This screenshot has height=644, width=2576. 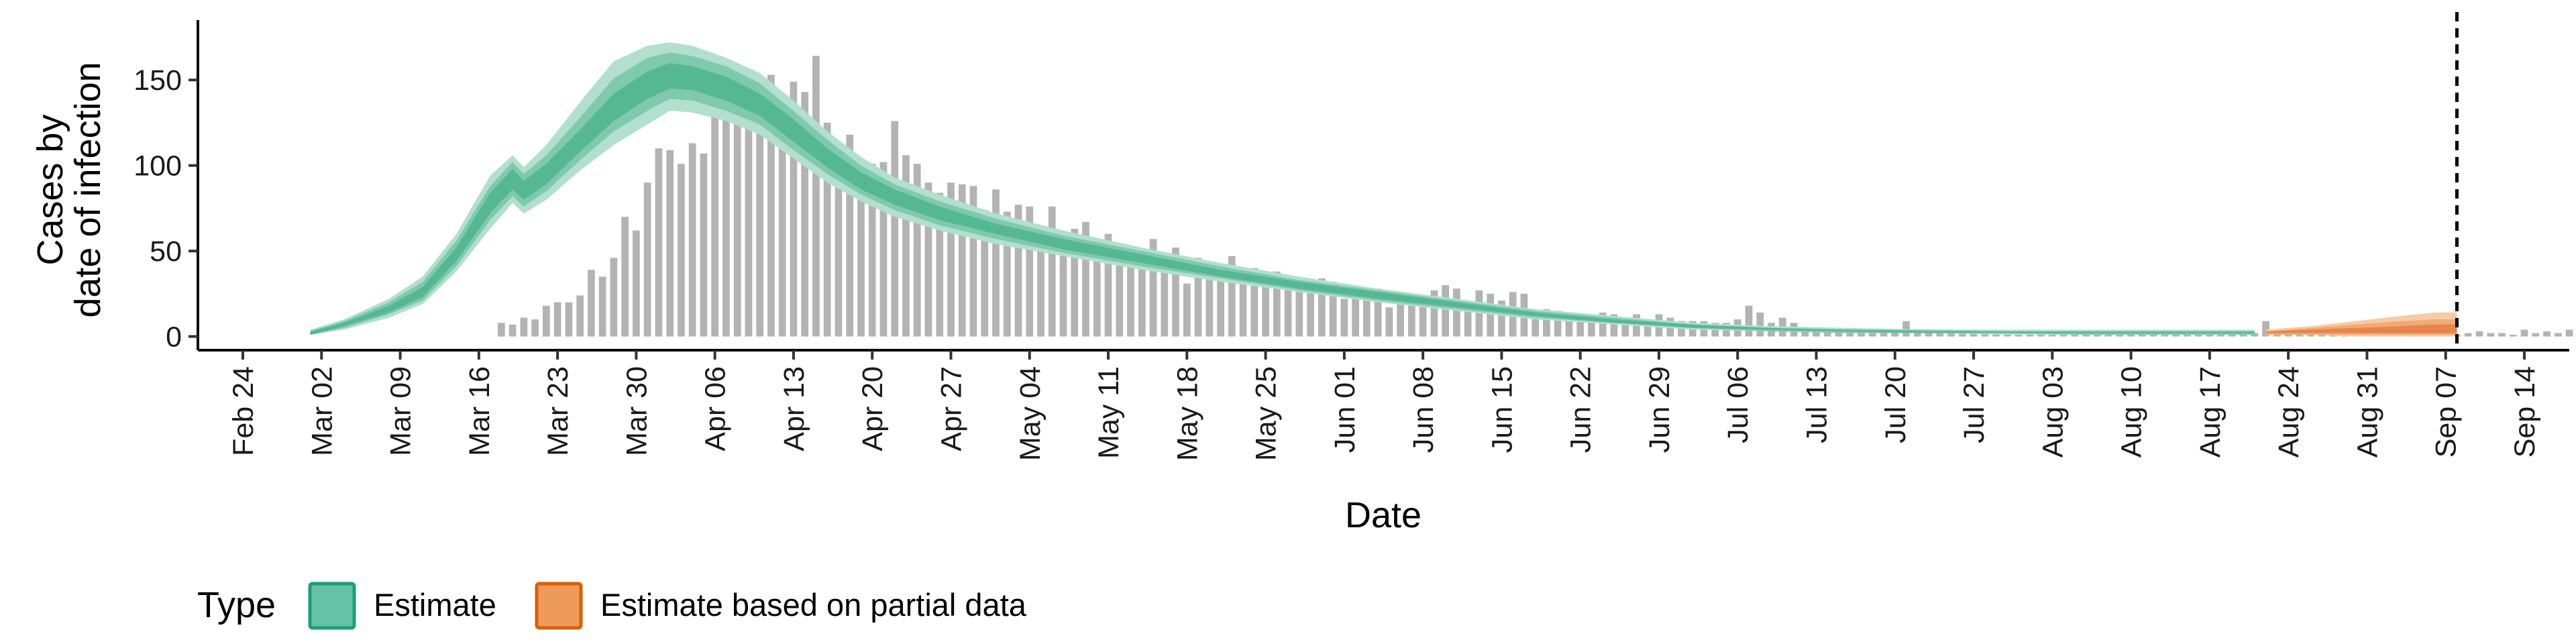 I want to click on y-tick-label: 100, so click(x=157, y=166).